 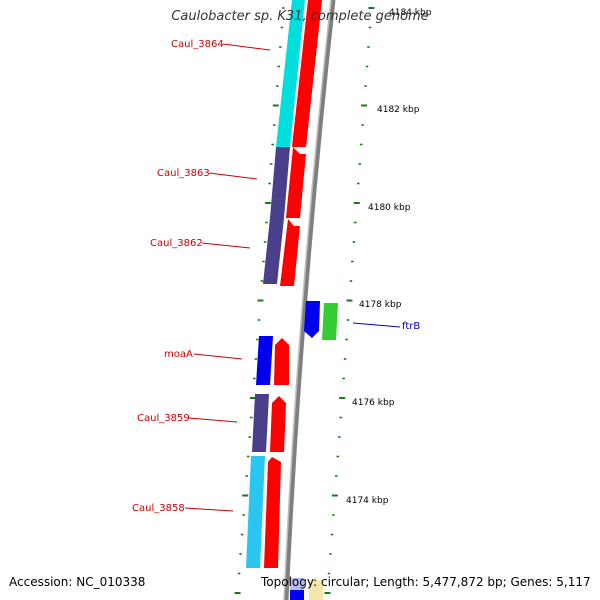 What do you see at coordinates (300, 16) in the screenshot?
I see `genome-title: Caulobacter sp. K31, complete genome` at bounding box center [300, 16].